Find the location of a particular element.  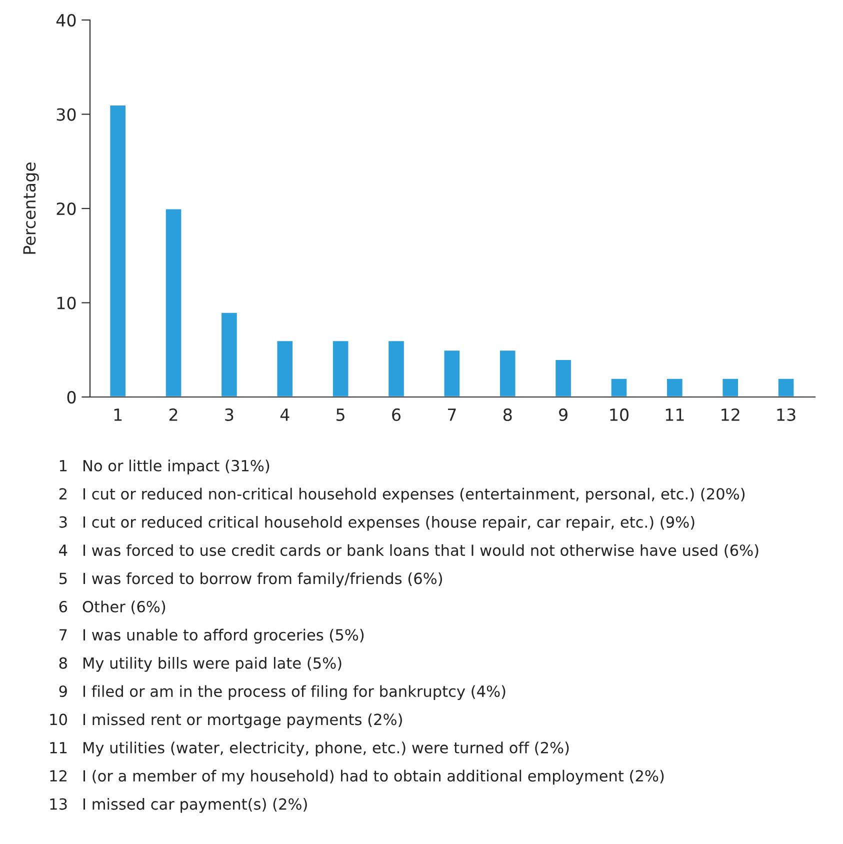

x-tick-label: 2 is located at coordinates (173, 414).